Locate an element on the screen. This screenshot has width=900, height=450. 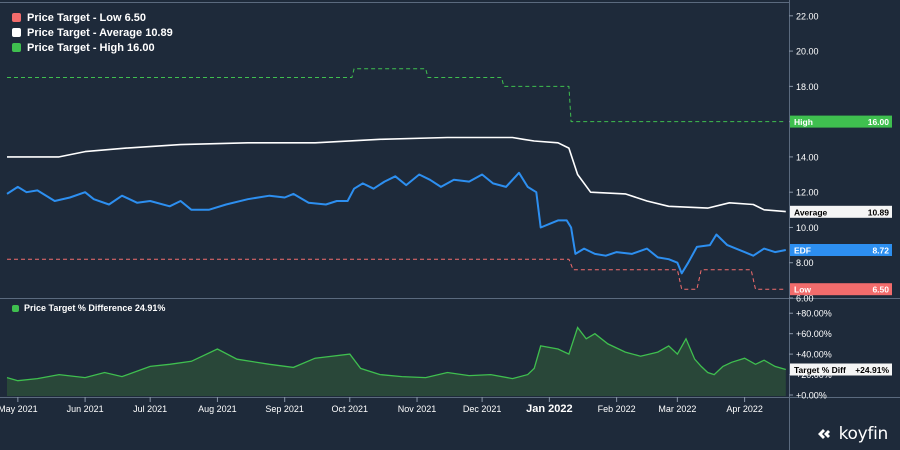
series-line-price-target-low is located at coordinates (396, 274).